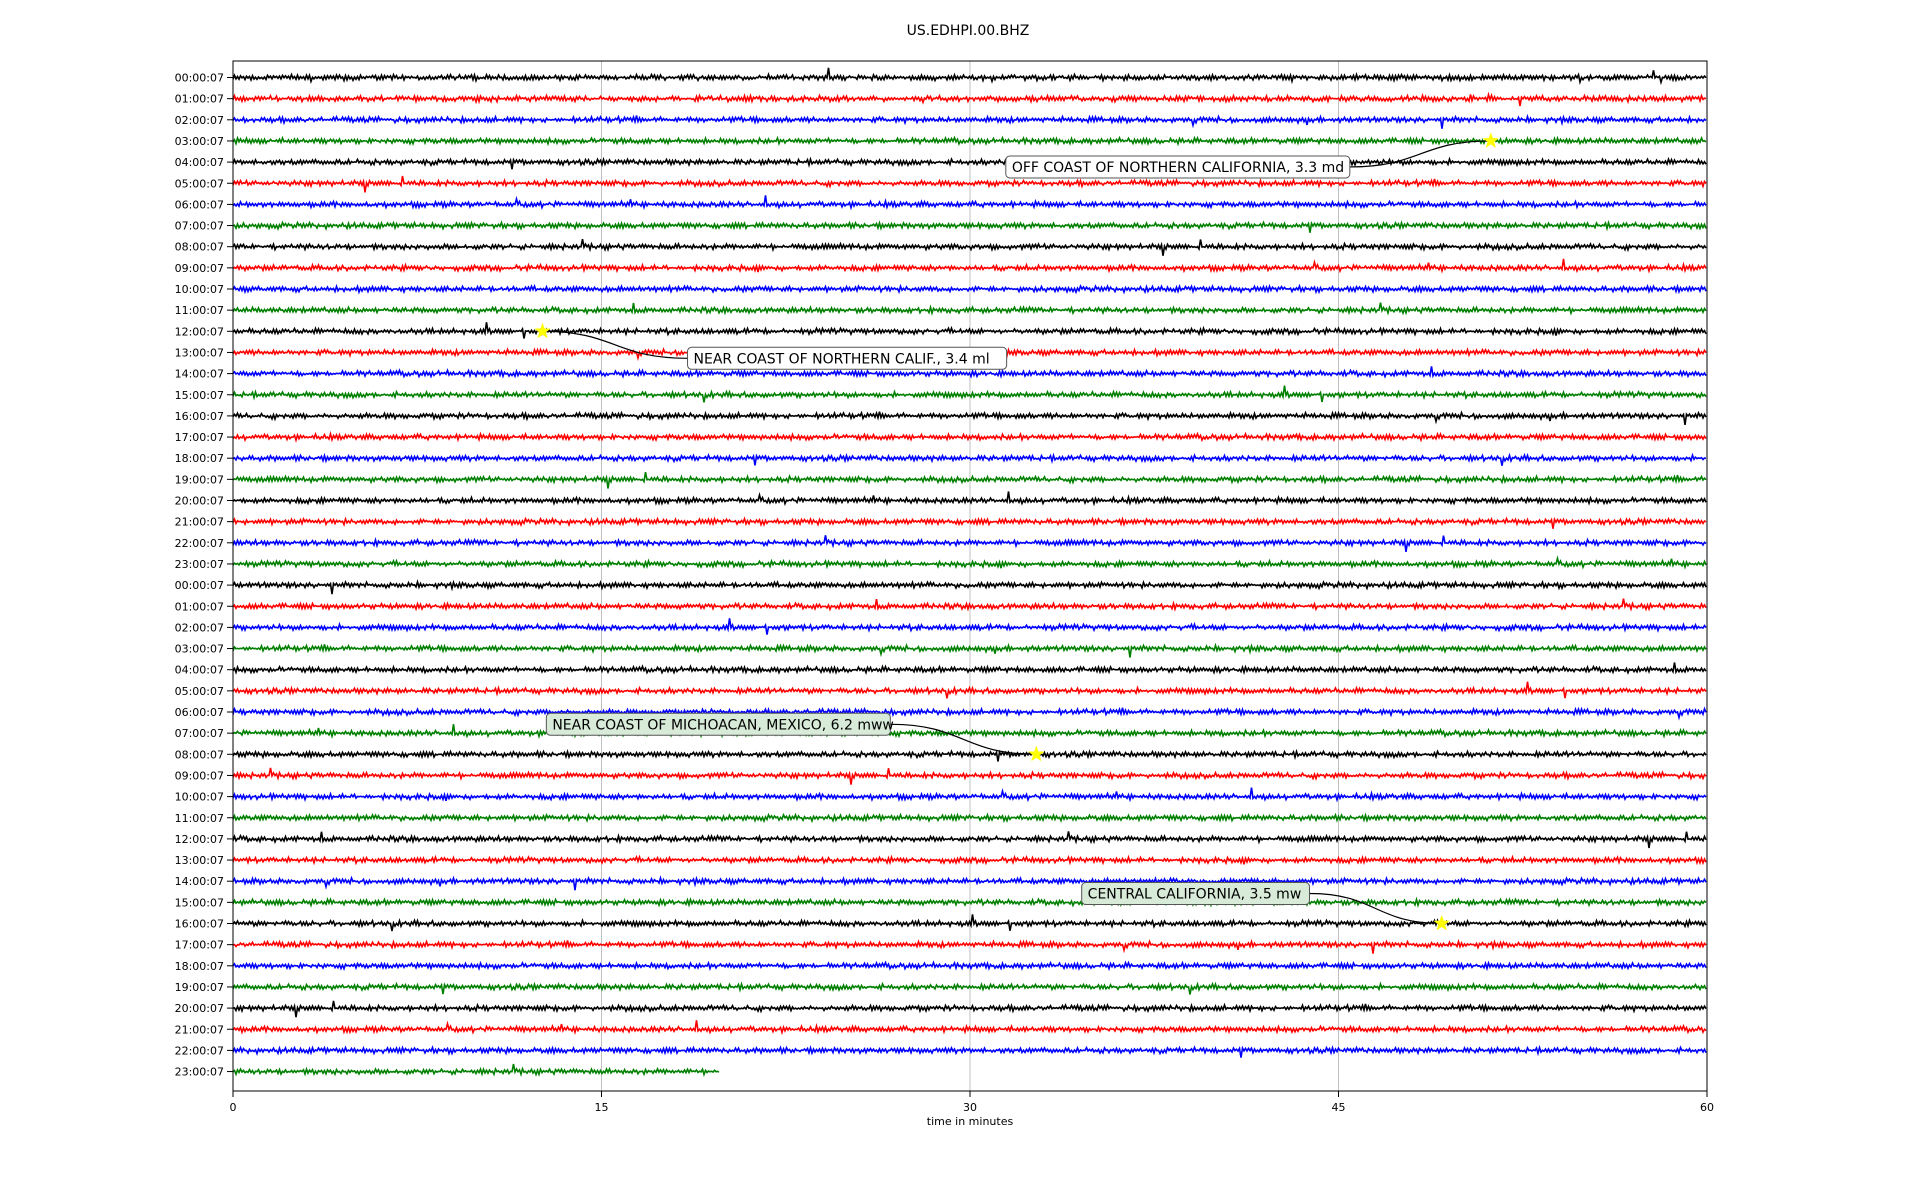 The height and width of the screenshot is (1200, 1920). Describe the element at coordinates (602, 1107) in the screenshot. I see `x-tick-label-1: 15` at that location.